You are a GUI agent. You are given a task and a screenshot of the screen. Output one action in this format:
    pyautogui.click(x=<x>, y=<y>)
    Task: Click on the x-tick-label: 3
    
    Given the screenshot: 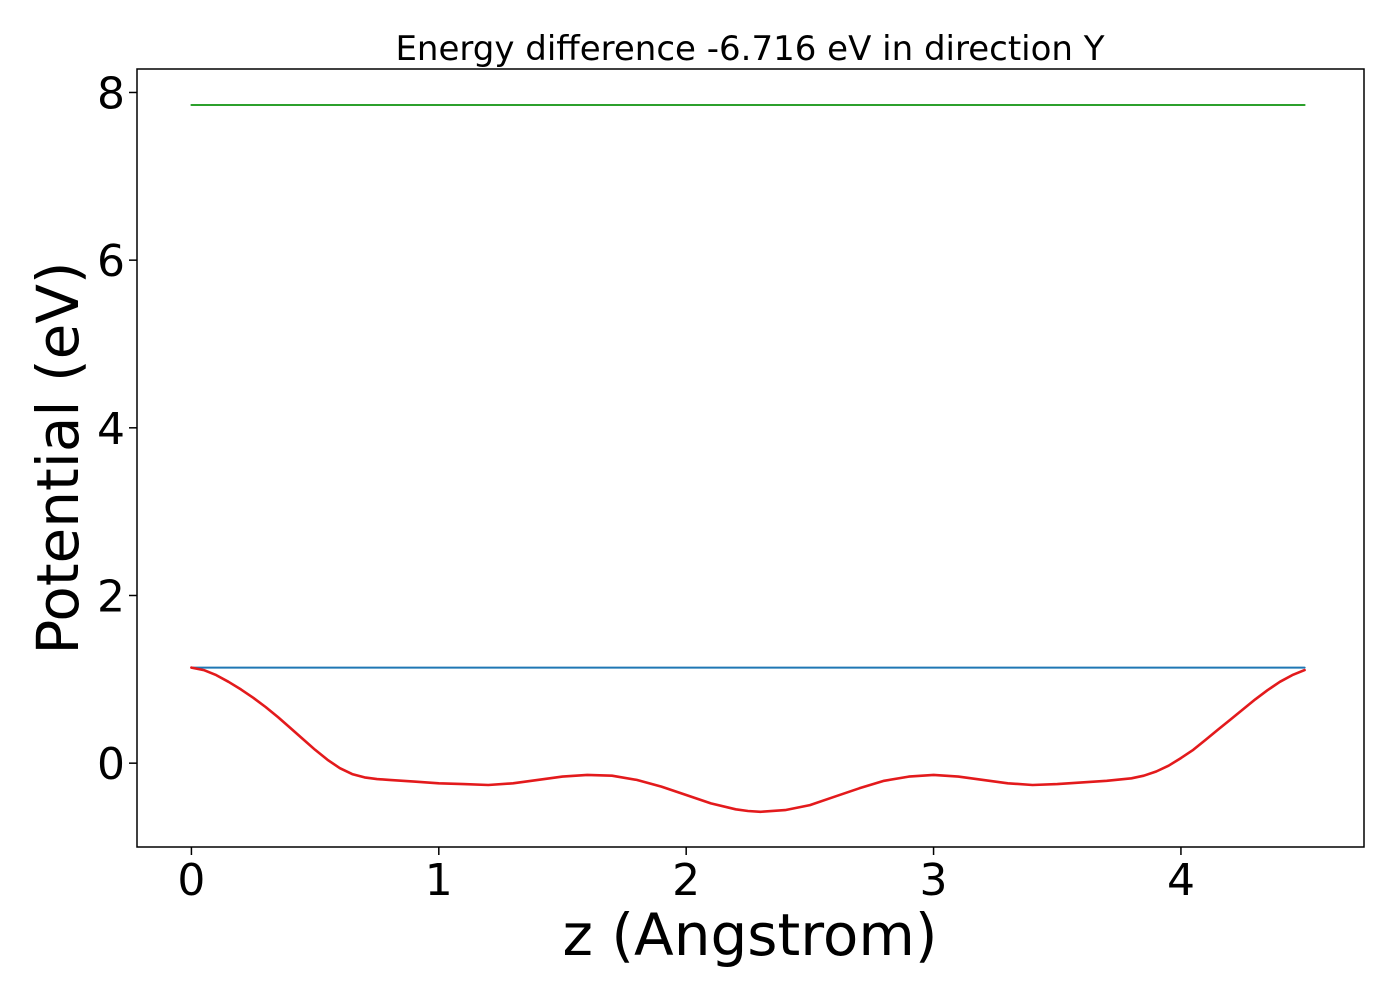 What is the action you would take?
    pyautogui.click(x=934, y=880)
    